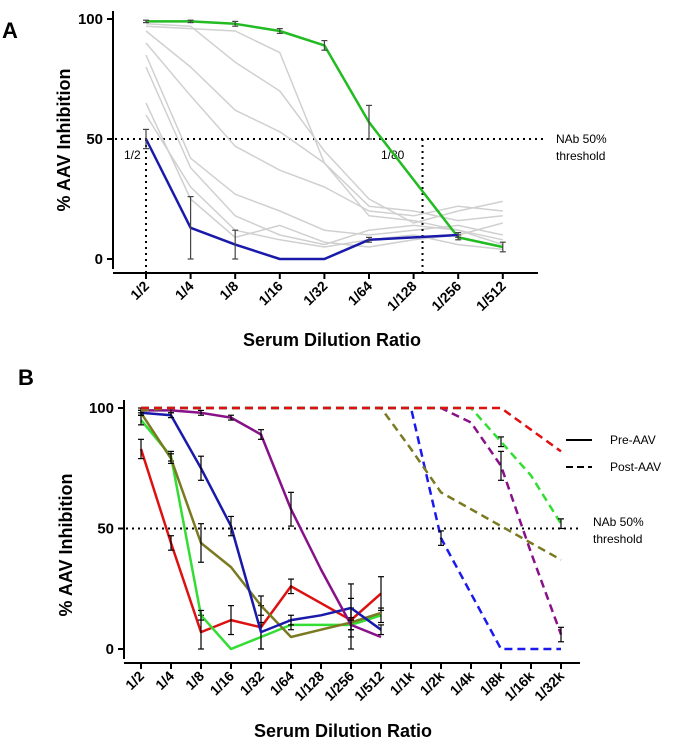  Describe the element at coordinates (184, 290) in the screenshot. I see `panelA-xtick-label-1: 1/4` at that location.